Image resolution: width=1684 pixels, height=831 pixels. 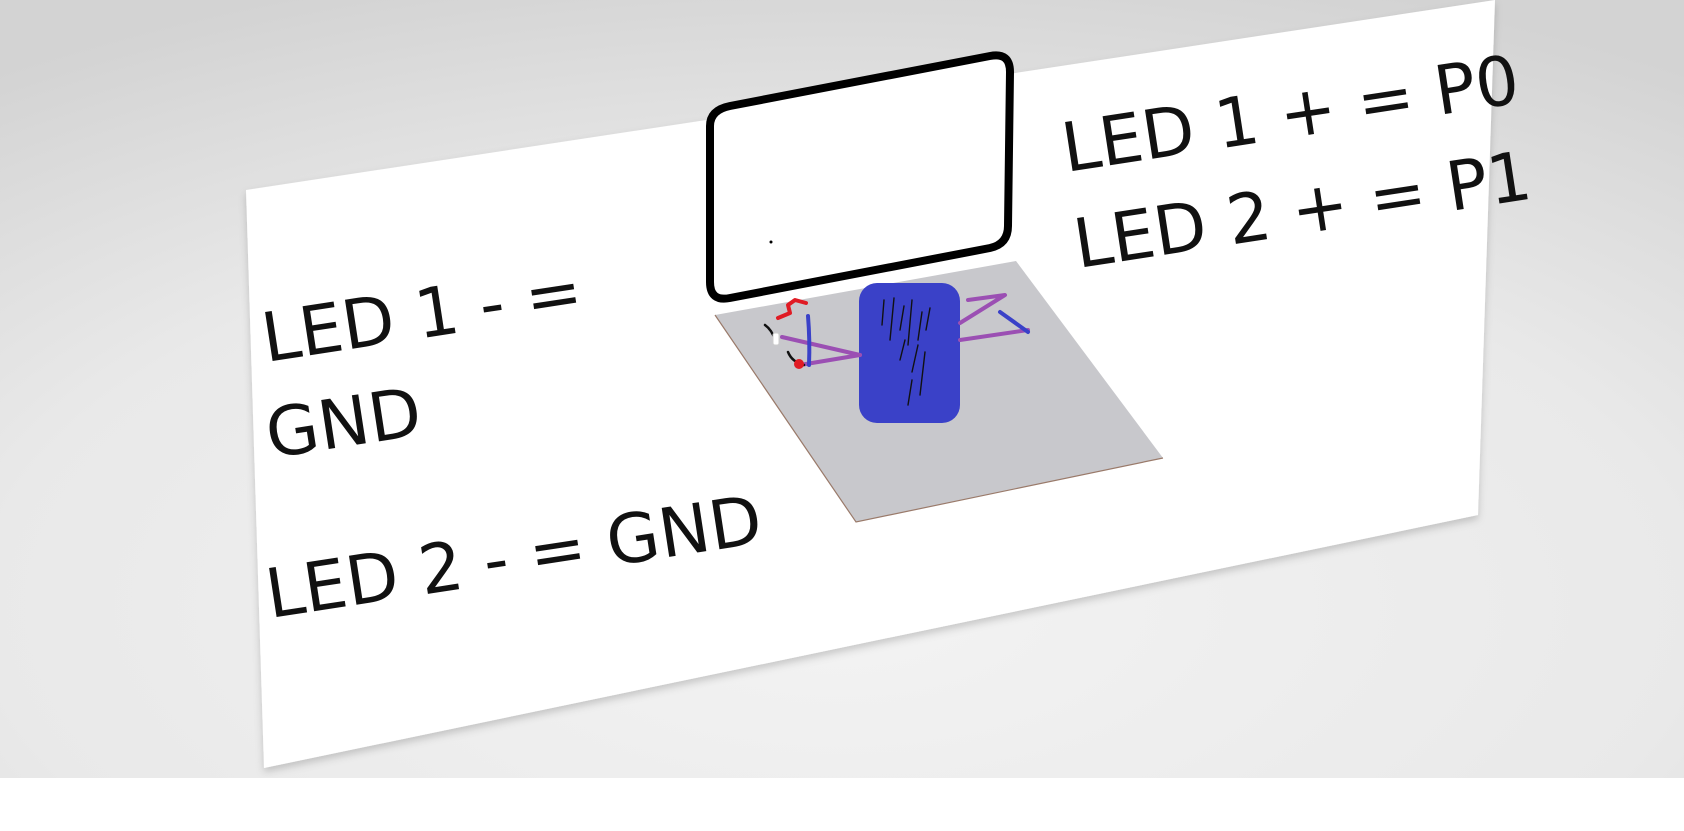 I want to click on led-1-dot, so click(x=776, y=339).